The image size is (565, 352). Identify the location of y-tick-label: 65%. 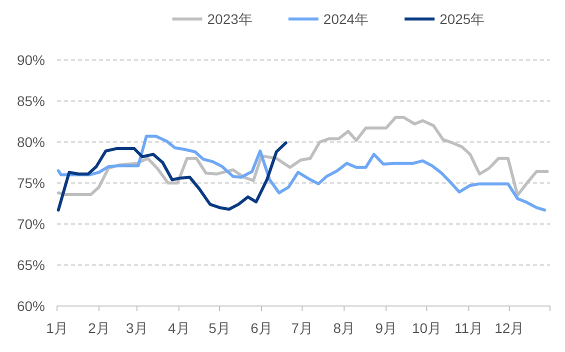
(30, 265).